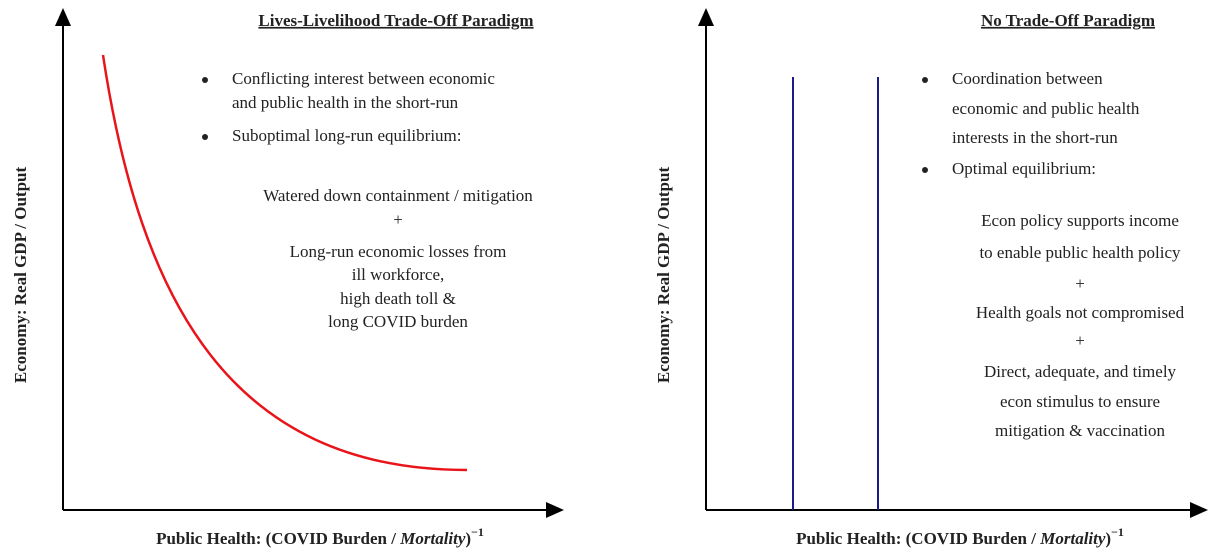 The height and width of the screenshot is (556, 1213). Describe the element at coordinates (398, 251) in the screenshot. I see `body-text: Long-run economic losses from` at that location.